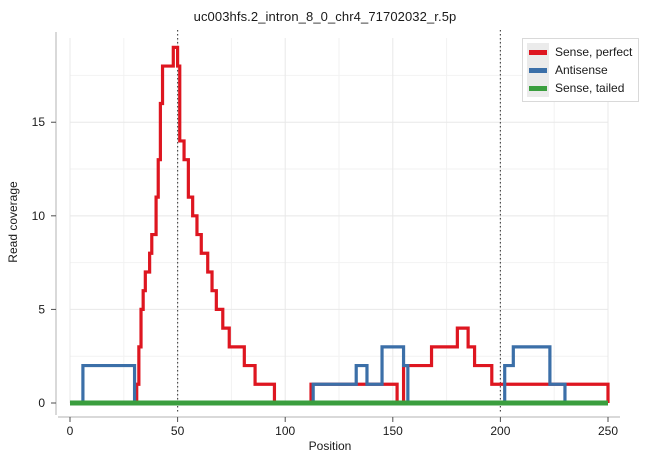 The height and width of the screenshot is (460, 650). What do you see at coordinates (325, 16) in the screenshot?
I see `chart-title: uc003hfs.2_intron_8_0_chr4_71702032_r.5p` at bounding box center [325, 16].